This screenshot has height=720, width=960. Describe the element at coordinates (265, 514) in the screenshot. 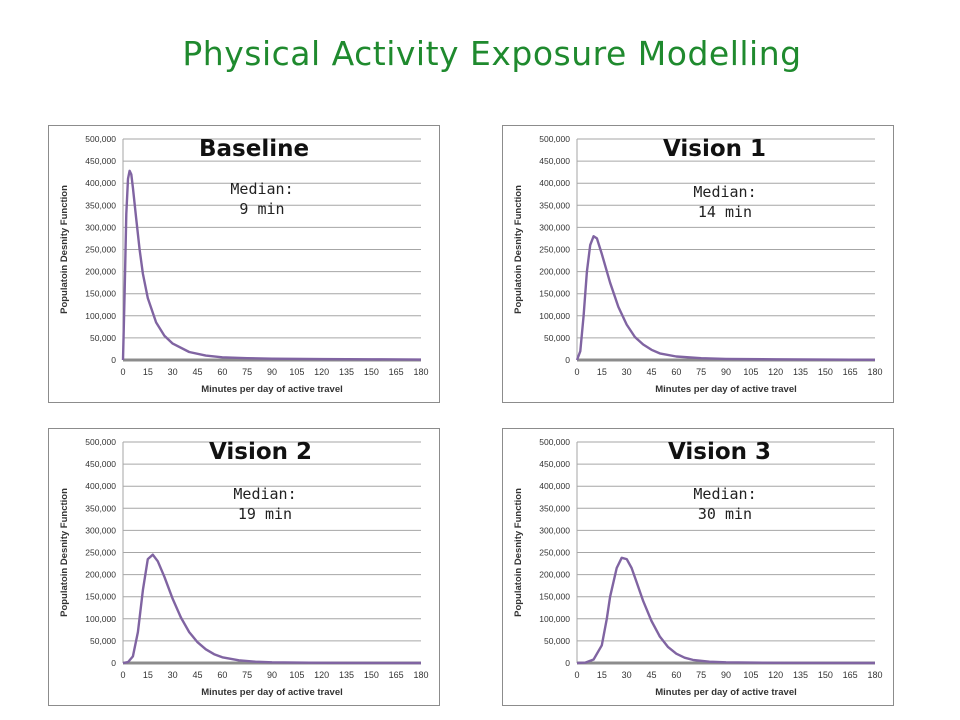

I see `median-value: 19 min` at that location.